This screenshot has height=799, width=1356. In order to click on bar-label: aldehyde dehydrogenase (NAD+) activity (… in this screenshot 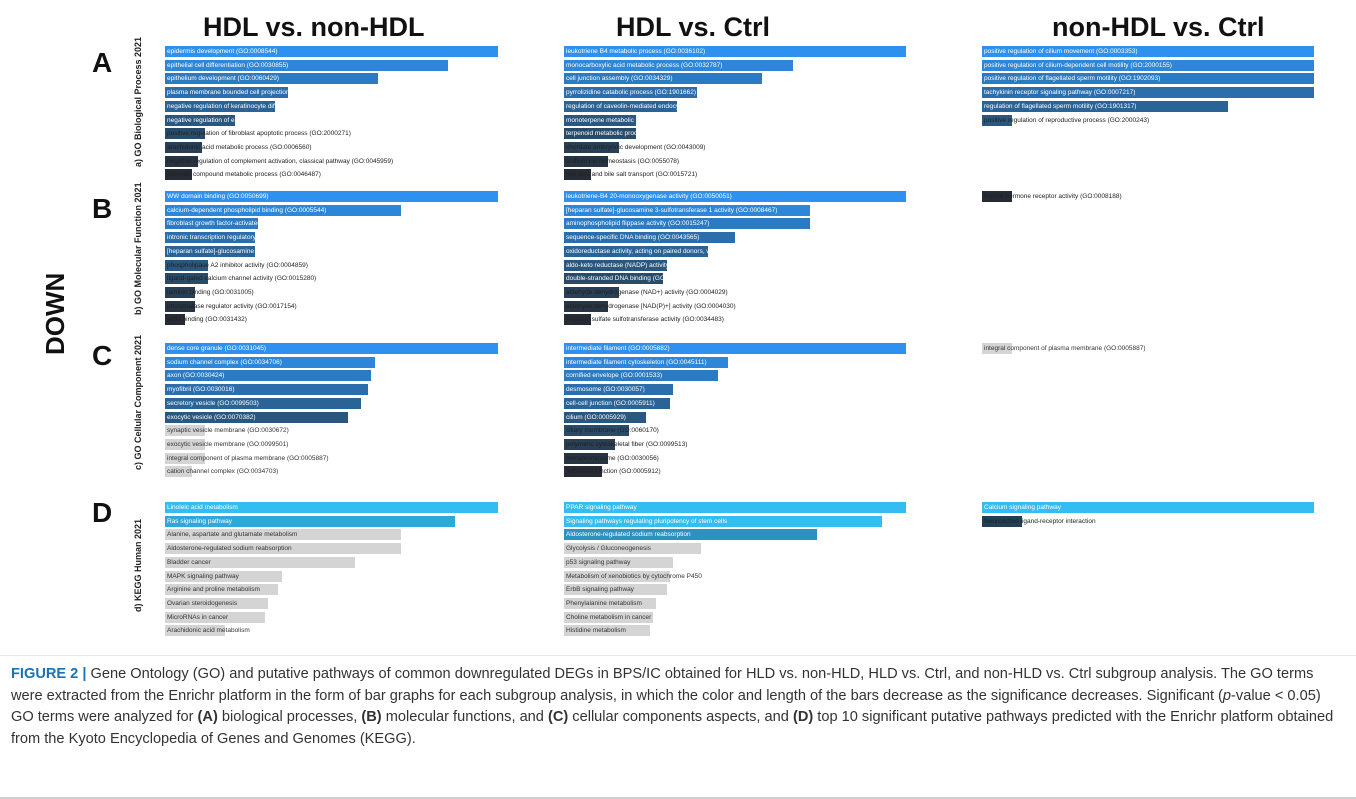, I will do `click(647, 292)`.